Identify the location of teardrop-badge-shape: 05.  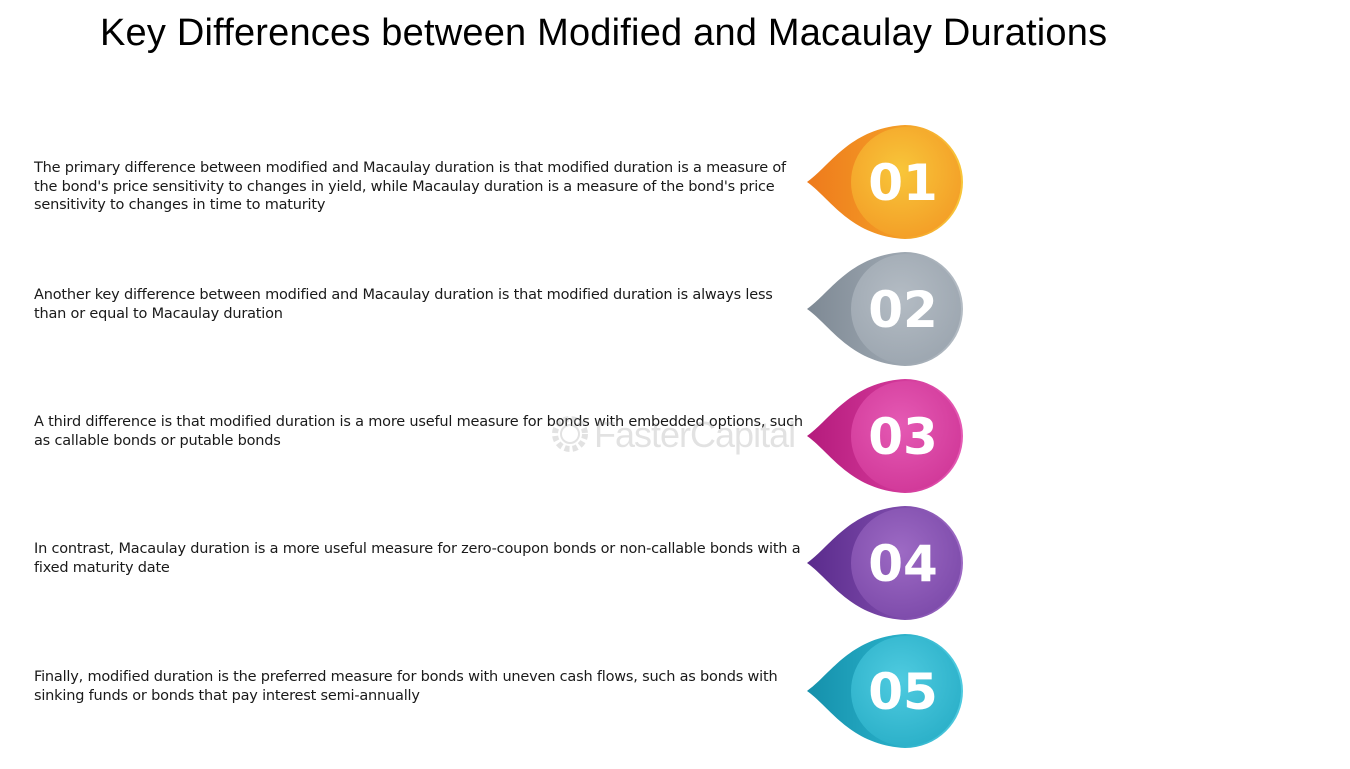
(885, 691).